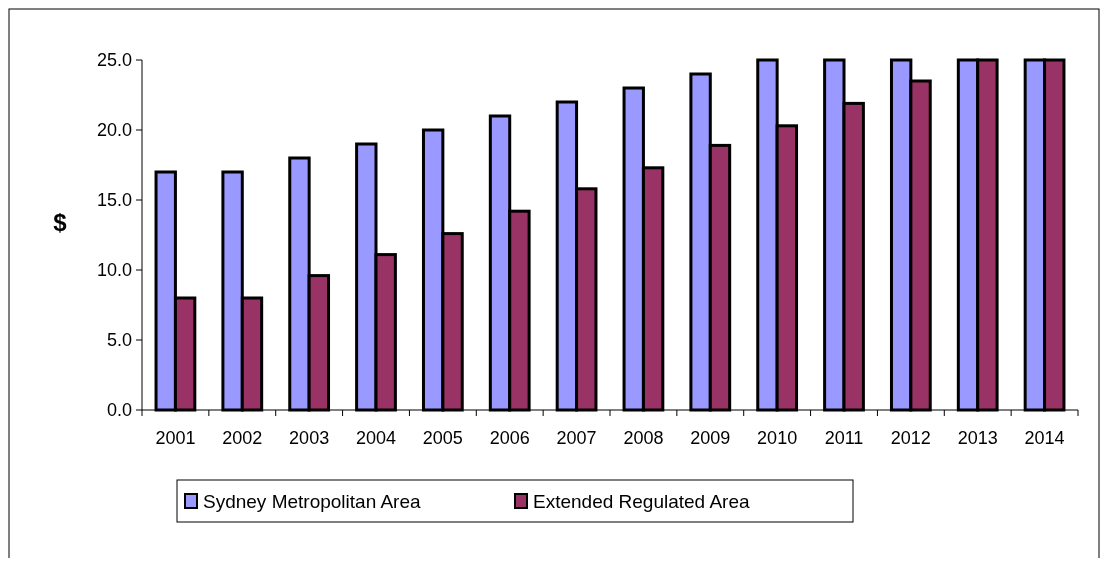 The height and width of the screenshot is (566, 1108). I want to click on x-tick-label: 2009, so click(710, 438).